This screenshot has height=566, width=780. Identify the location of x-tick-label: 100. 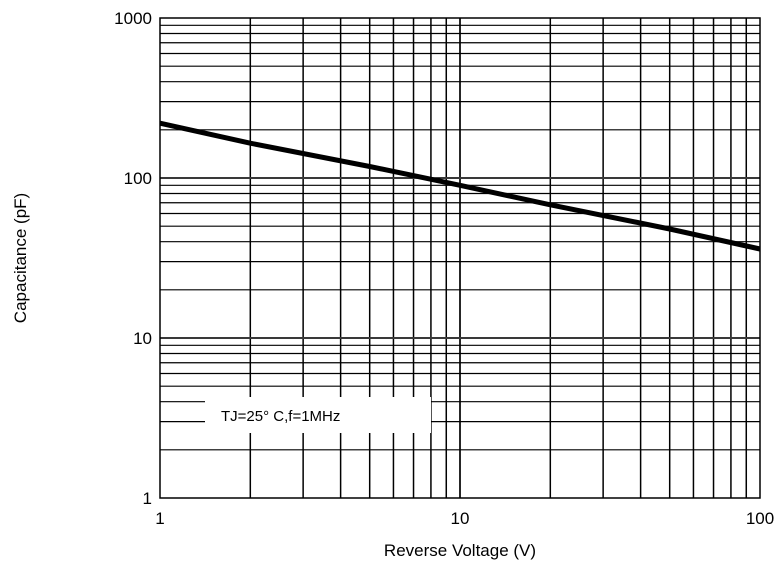
(760, 518).